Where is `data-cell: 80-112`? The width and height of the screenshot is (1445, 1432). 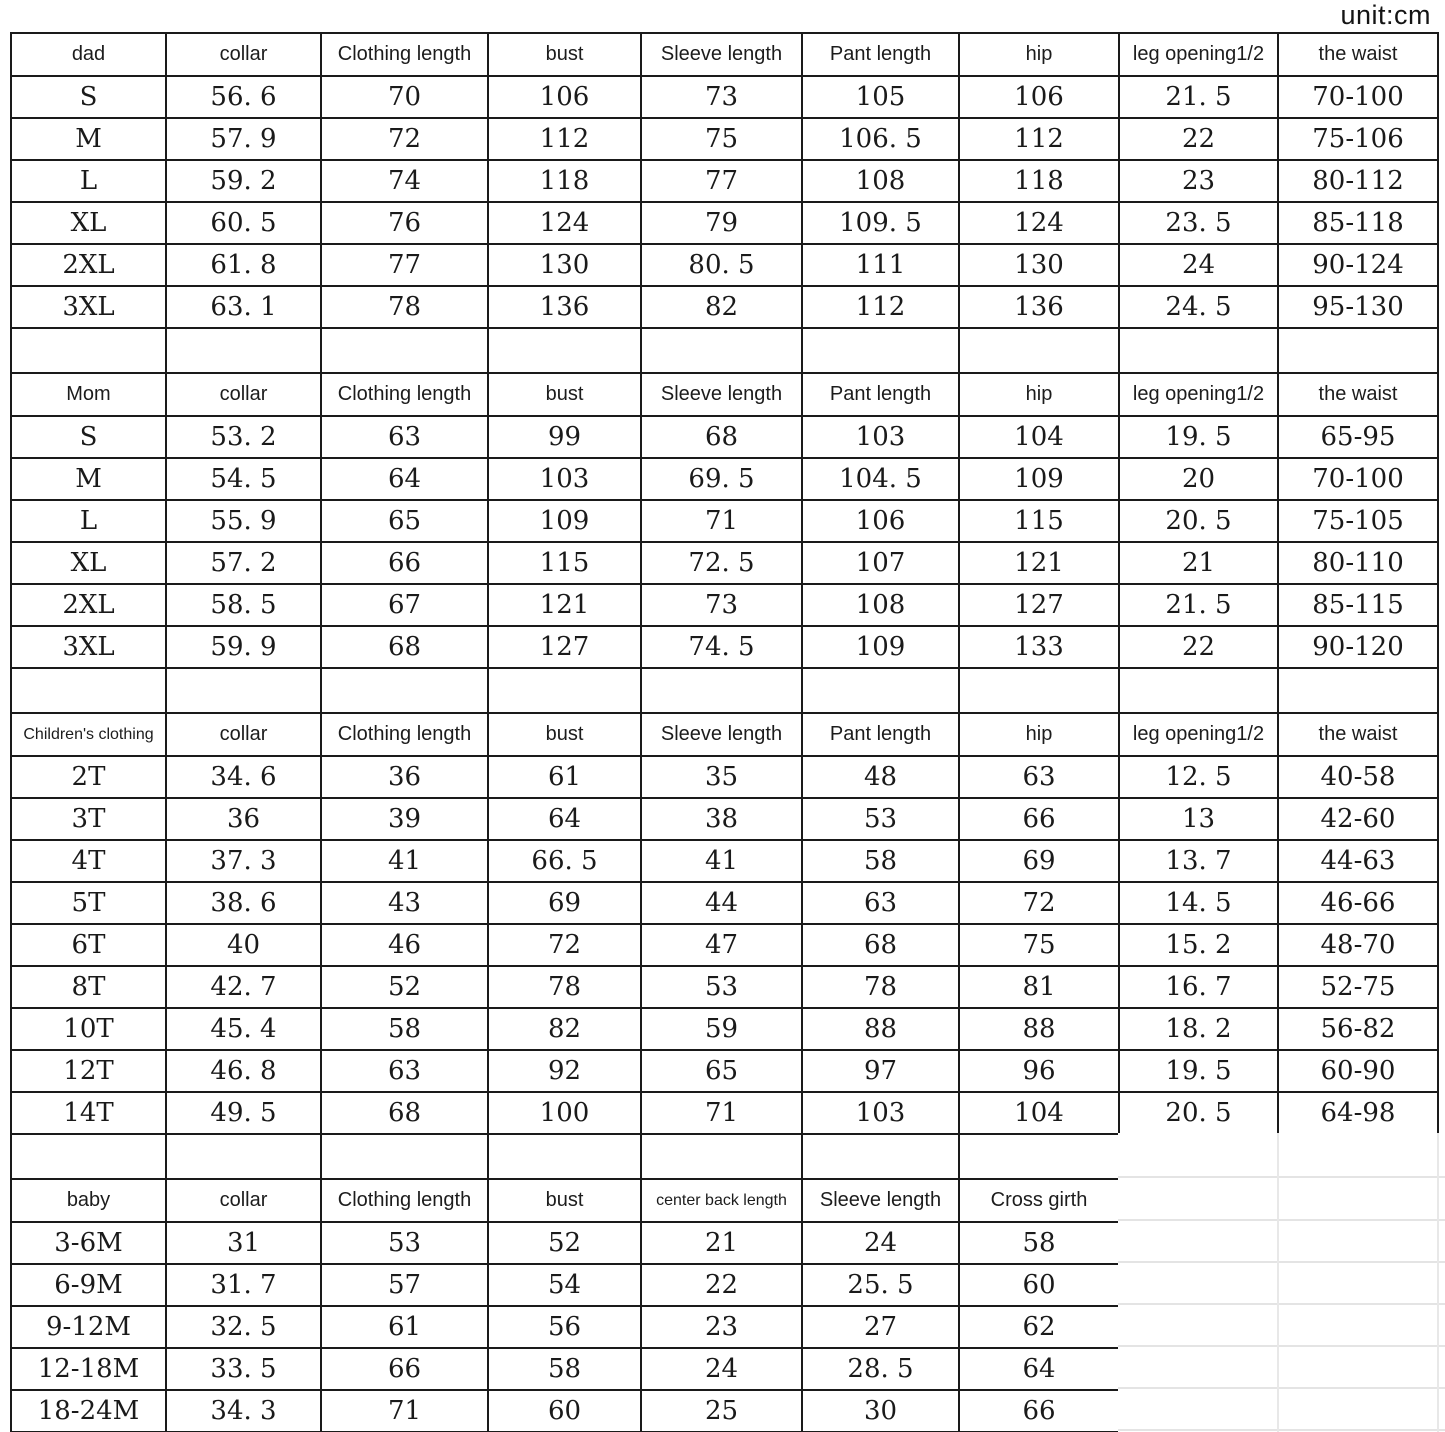
data-cell: 80-112 is located at coordinates (1358, 181).